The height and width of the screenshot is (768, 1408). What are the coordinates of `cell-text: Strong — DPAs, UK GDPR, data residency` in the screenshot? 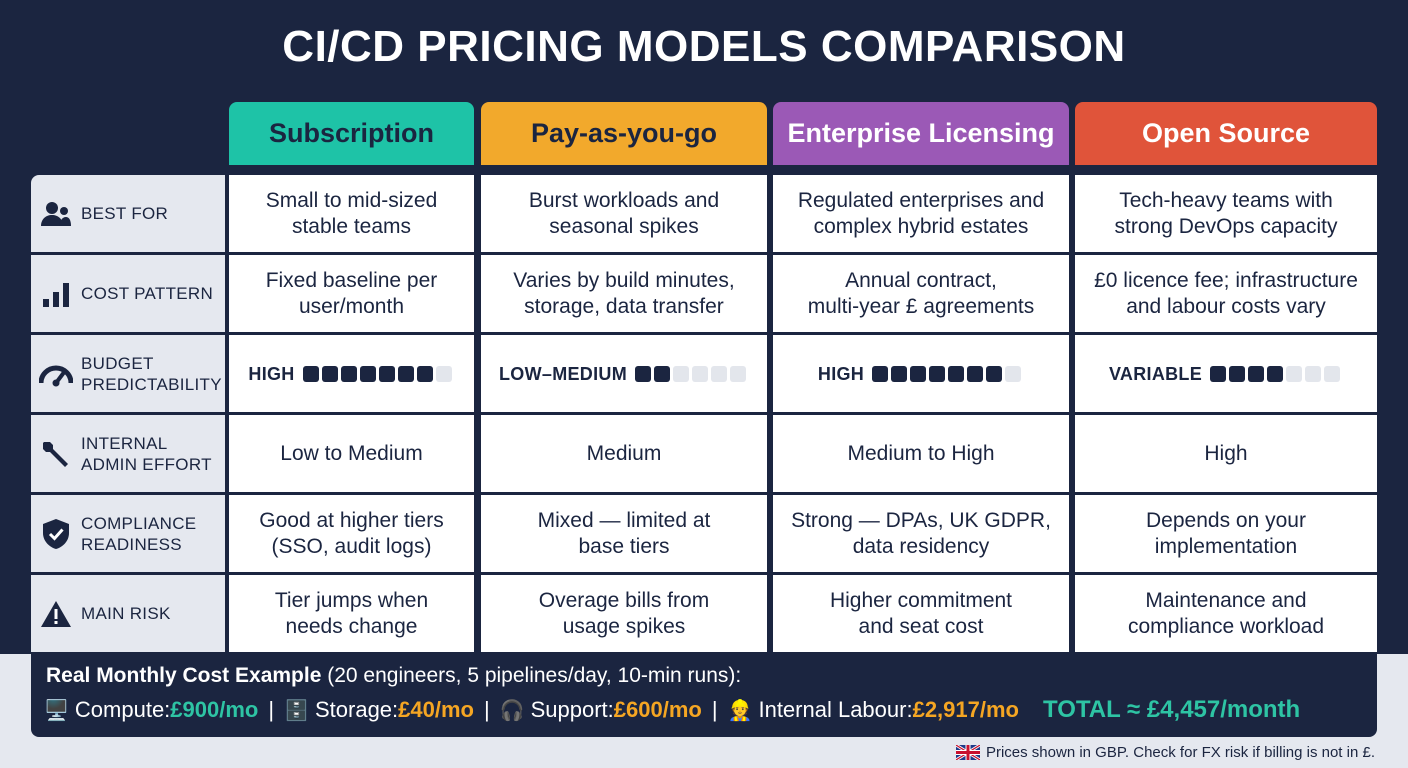 It's located at (921, 533).